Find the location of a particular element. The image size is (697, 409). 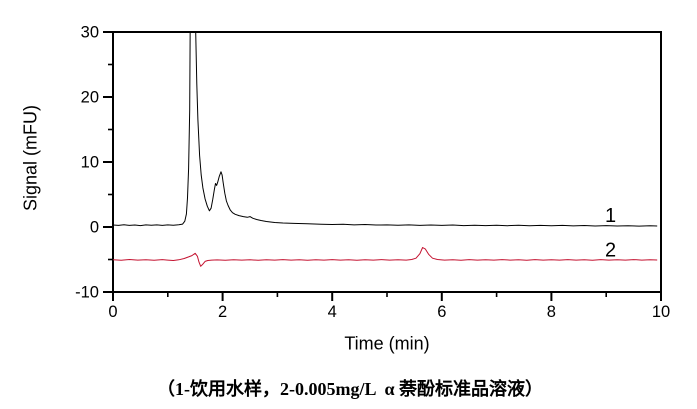

y-tick-label: 20 is located at coordinates (90, 98).